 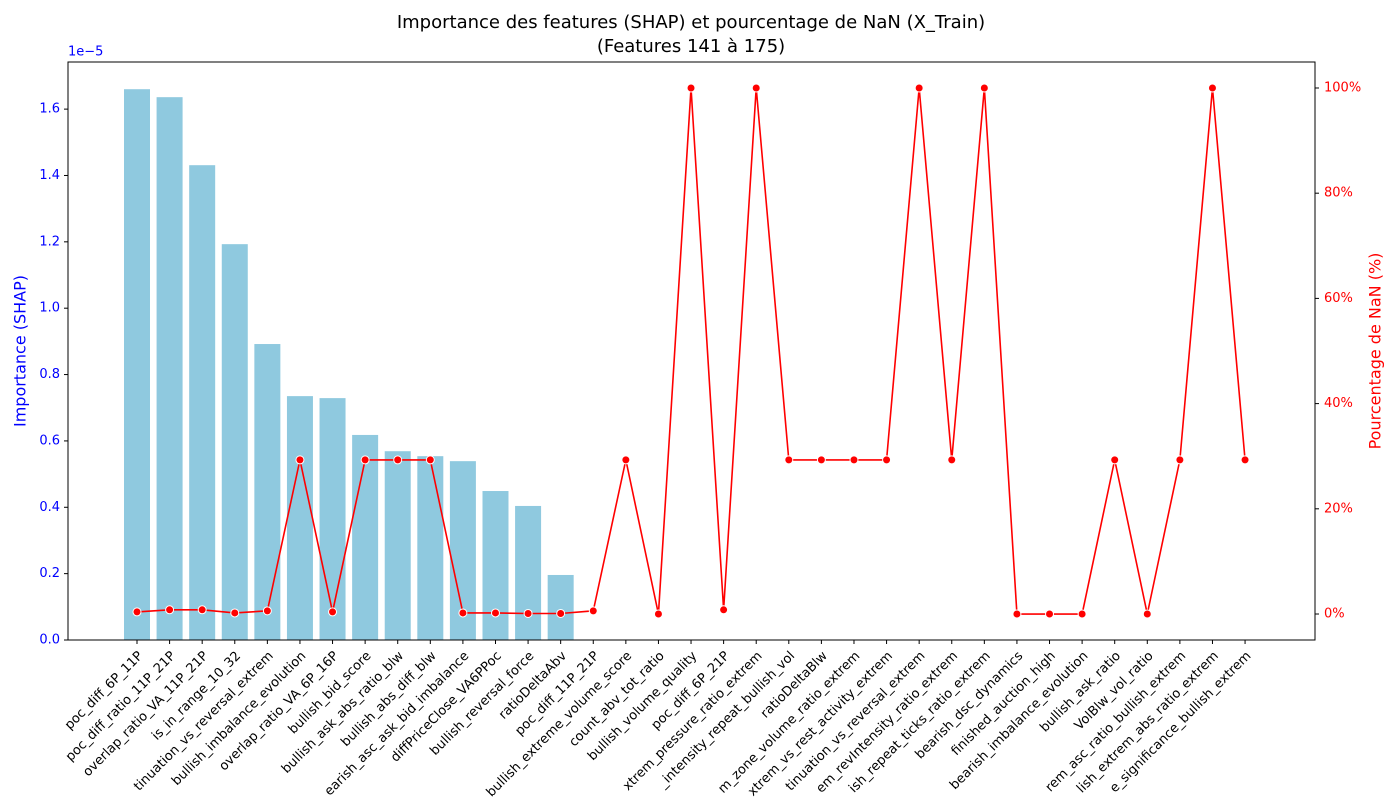 I want to click on y-tick-label: 1.0, so click(x=49, y=308).